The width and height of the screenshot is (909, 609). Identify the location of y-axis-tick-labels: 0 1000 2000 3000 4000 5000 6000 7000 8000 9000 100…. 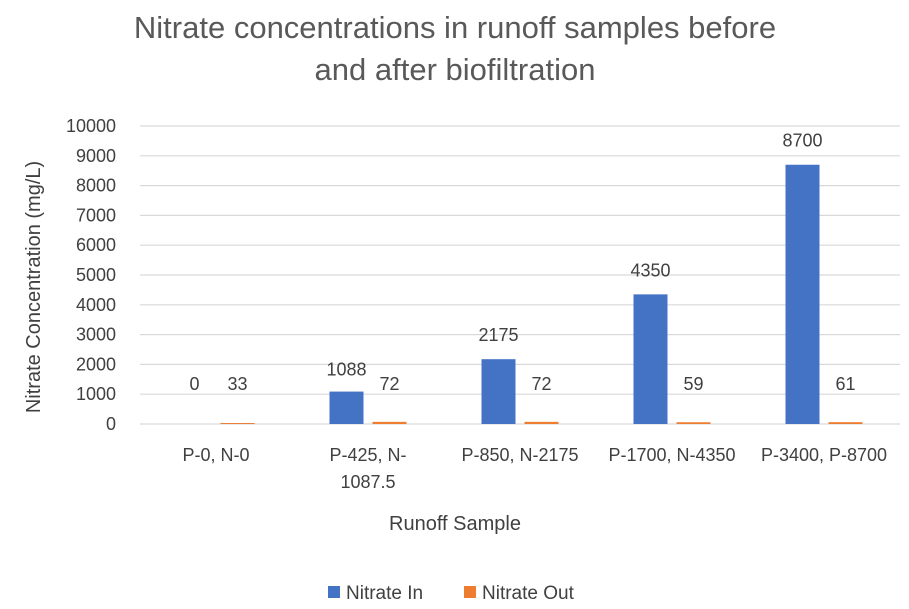
(91, 275).